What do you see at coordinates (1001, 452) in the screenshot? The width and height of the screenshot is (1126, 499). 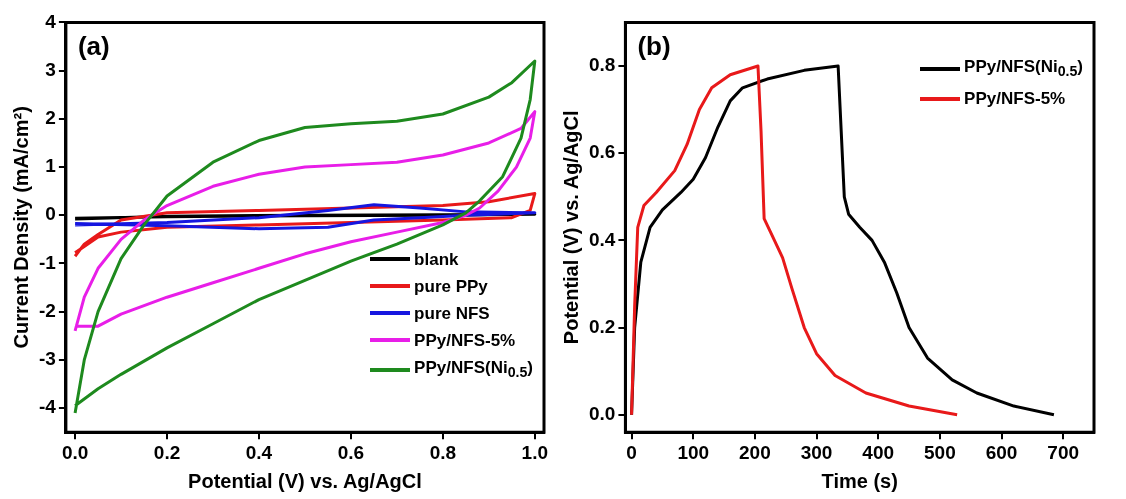 I see `x-tick-label: 600` at bounding box center [1001, 452].